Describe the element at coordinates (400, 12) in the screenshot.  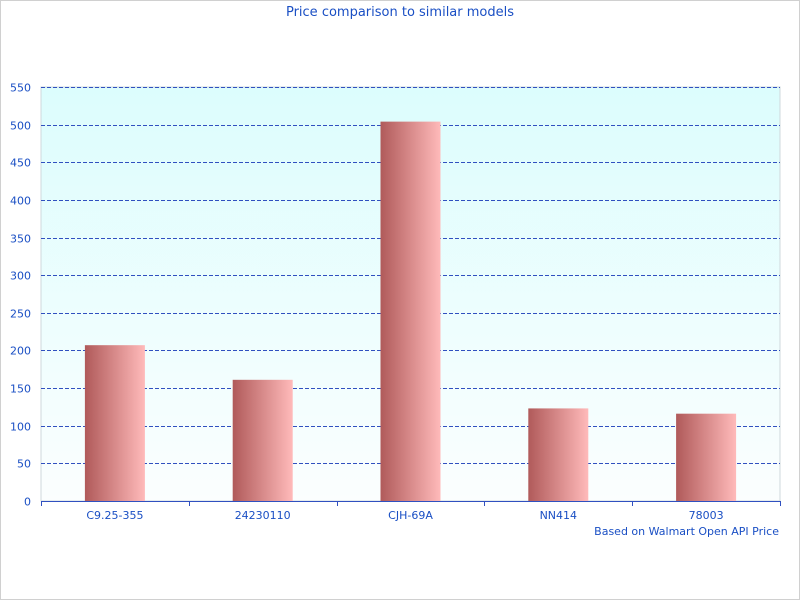
I see `chart-title: Price comparison to similar models` at that location.